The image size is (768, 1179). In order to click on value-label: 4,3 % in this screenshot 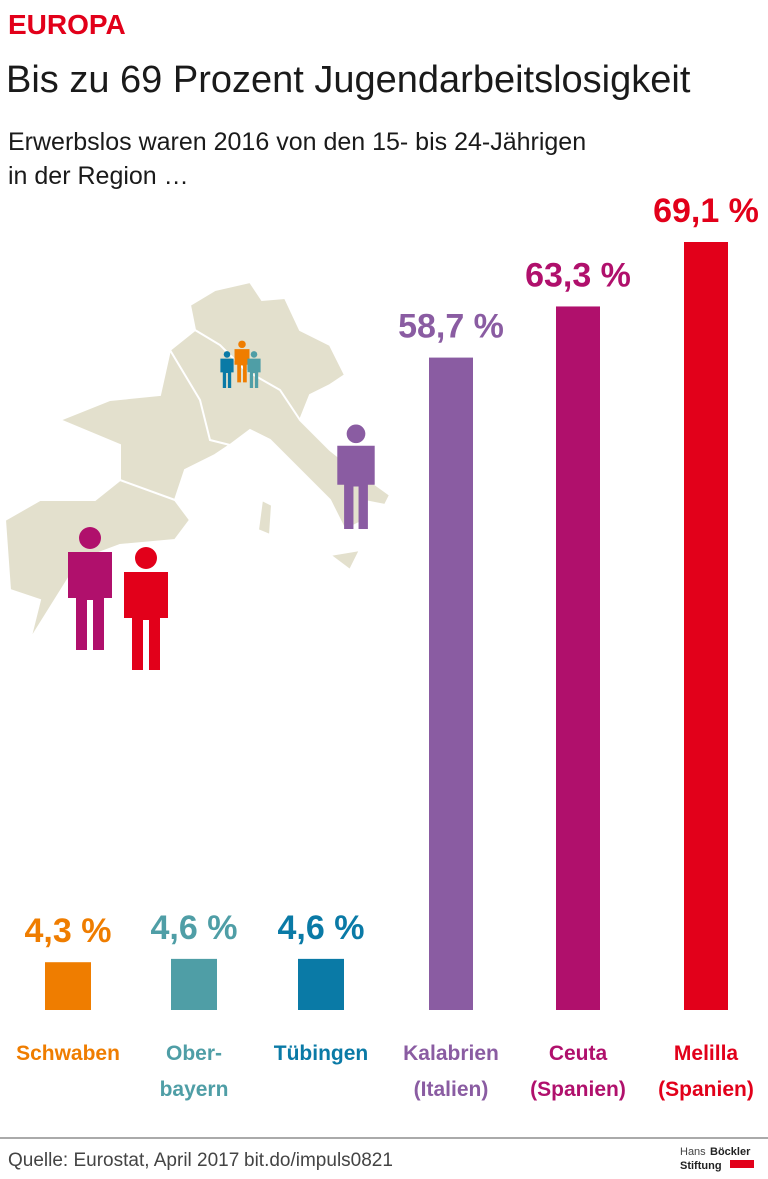, I will do `click(68, 931)`.